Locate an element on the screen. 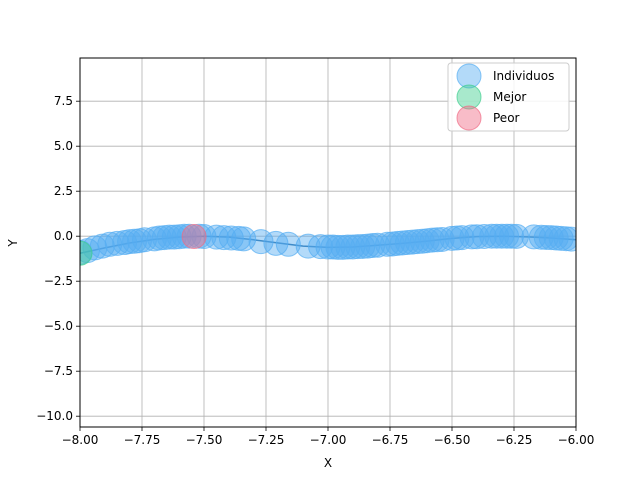  y-tick-label: 0.0 is located at coordinates (63, 236).